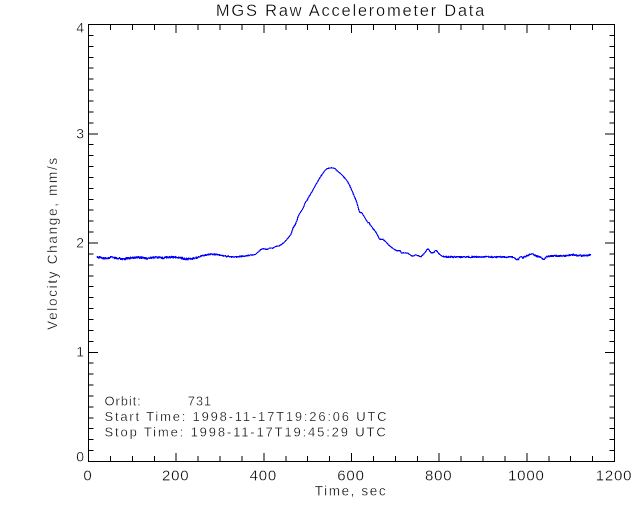  What do you see at coordinates (52, 243) in the screenshot?
I see `svg-text: Velocity Change, mm/s` at bounding box center [52, 243].